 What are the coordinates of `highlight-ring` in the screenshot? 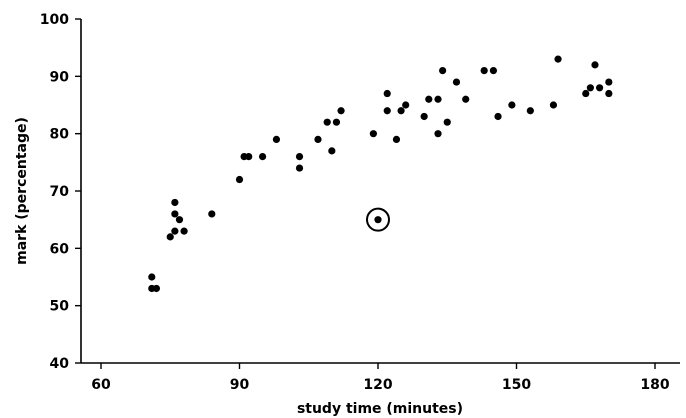 It's located at (378, 219).